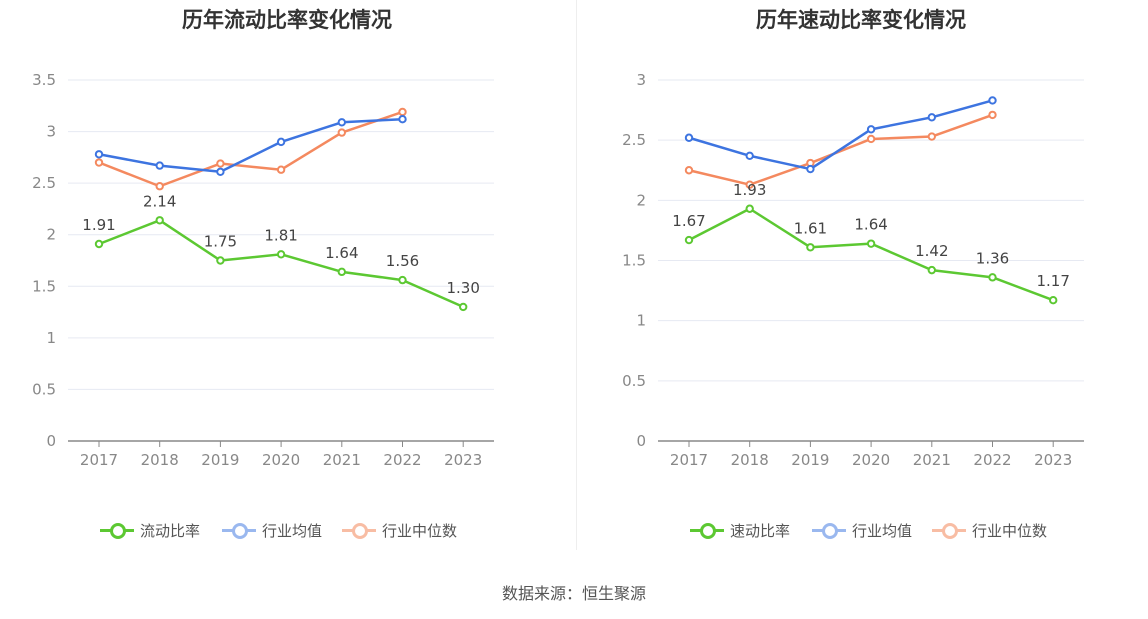 This screenshot has width=1148, height=619. I want to click on legend-label: 行业均值, so click(882, 530).